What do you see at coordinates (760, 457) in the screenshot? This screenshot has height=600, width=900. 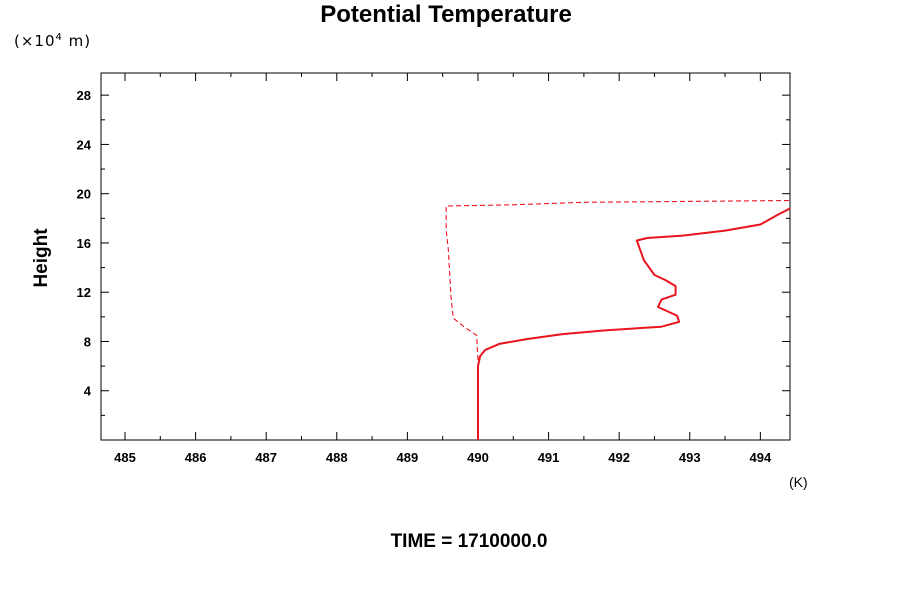 I see `x-tick-label: 494` at bounding box center [760, 457].